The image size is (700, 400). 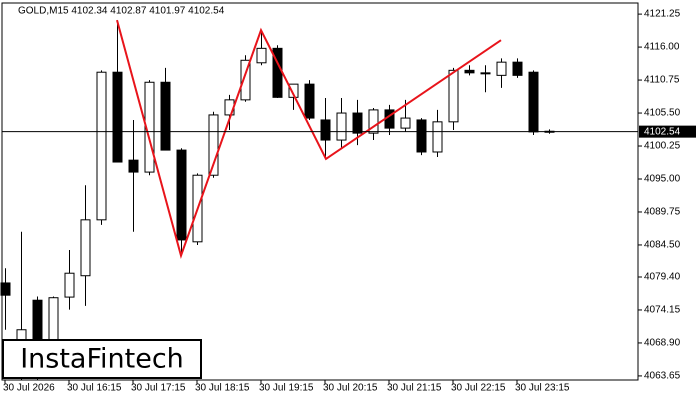 I want to click on y-tick-label: 4068.90, so click(x=662, y=343).